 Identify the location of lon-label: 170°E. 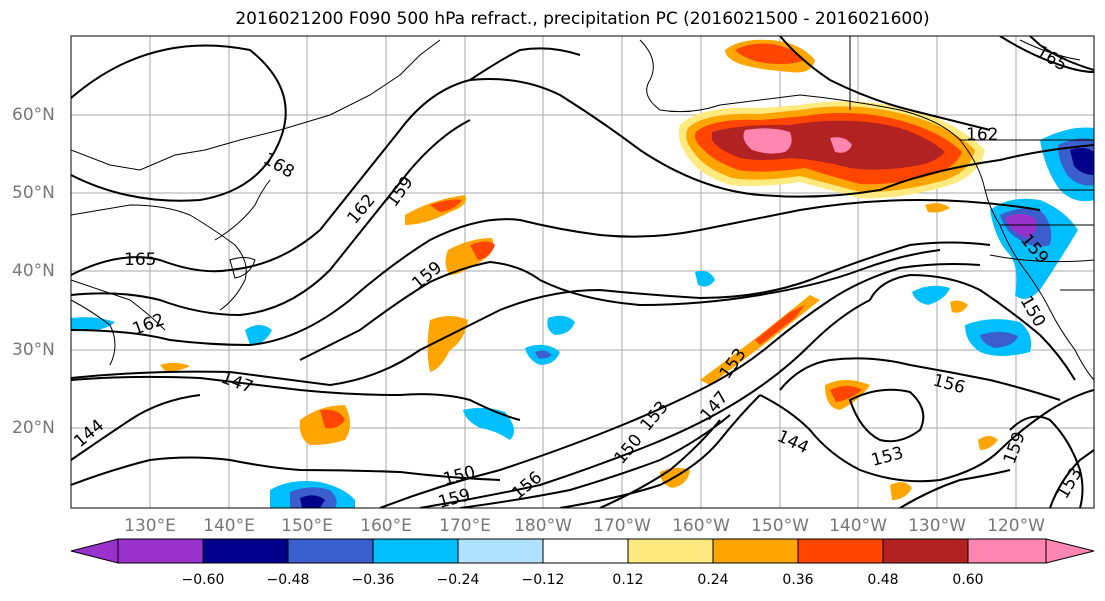
(465, 526).